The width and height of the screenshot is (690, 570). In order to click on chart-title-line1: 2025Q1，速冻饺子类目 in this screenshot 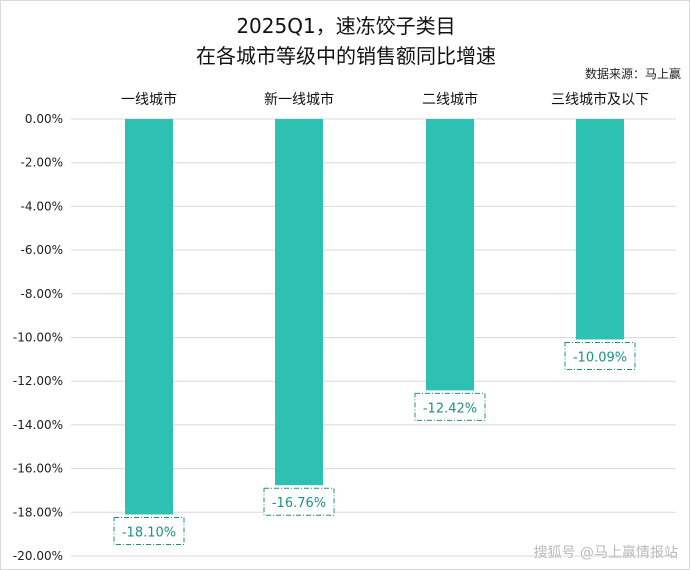, I will do `click(345, 26)`.